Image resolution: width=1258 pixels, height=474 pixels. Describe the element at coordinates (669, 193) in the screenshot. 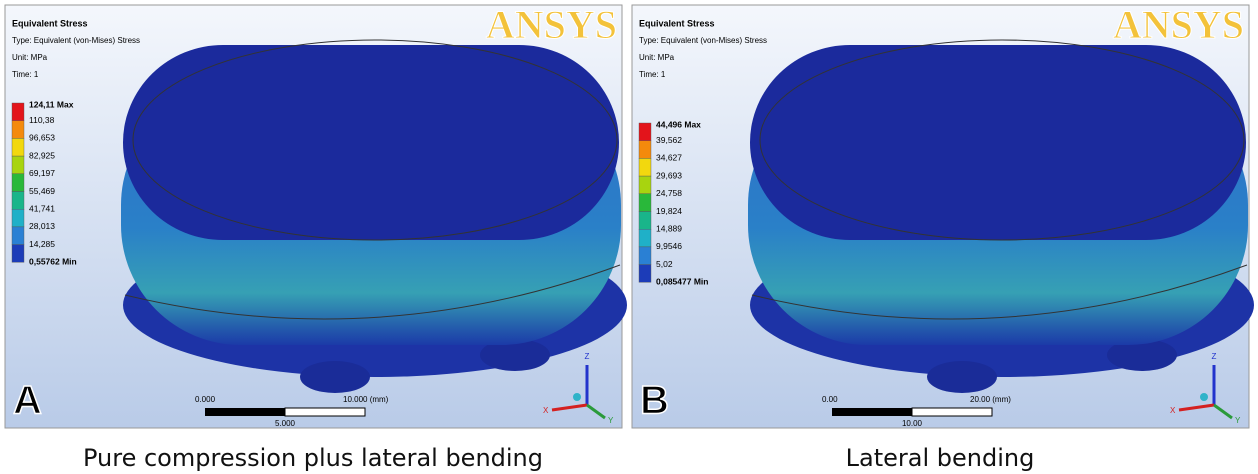

I see `legend-label: 24,758` at that location.